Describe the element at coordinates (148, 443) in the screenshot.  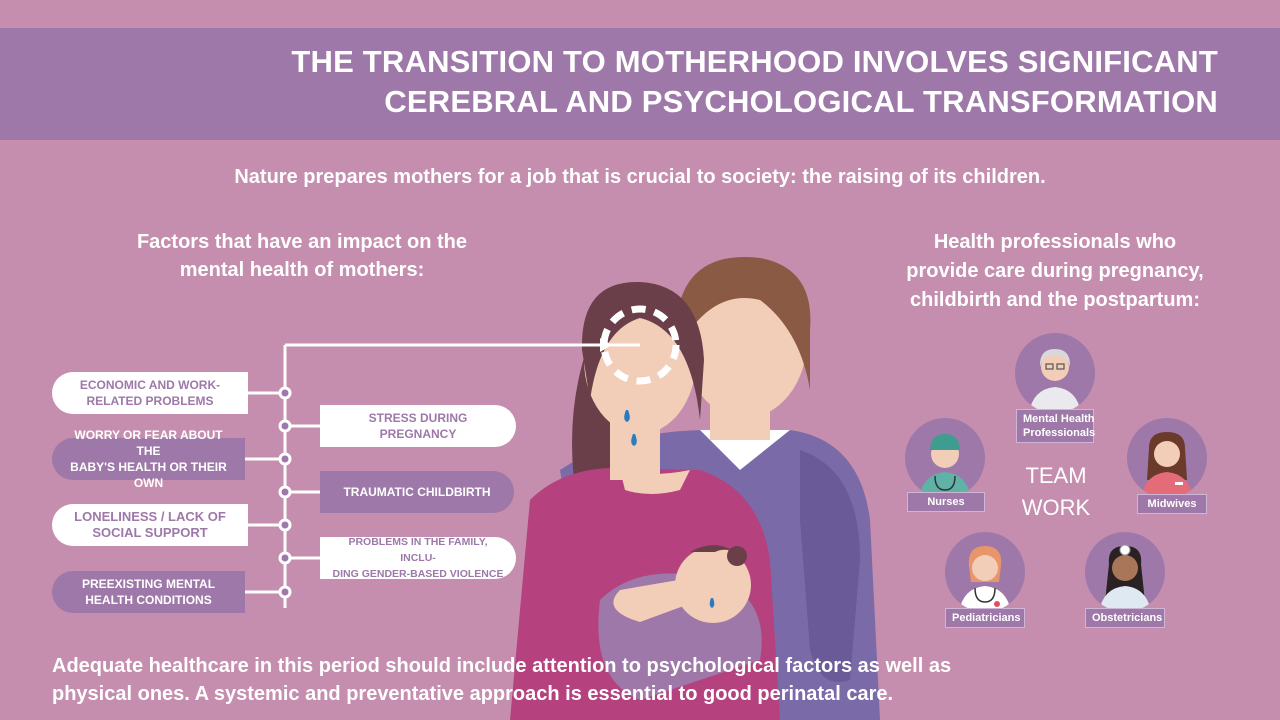
I see `factor-text: WORRY OR FEAR ABOUT THE` at that location.